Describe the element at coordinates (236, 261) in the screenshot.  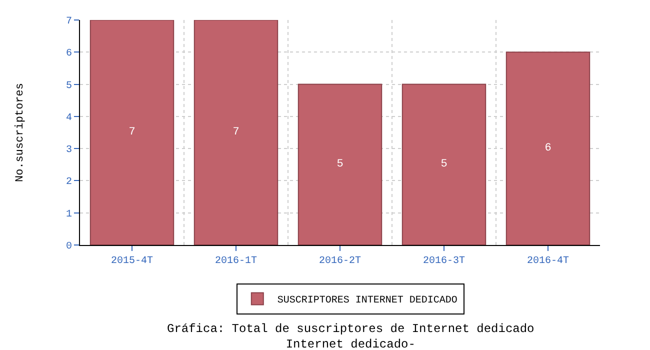
I see `x-tick-label: 2016-1T` at that location.